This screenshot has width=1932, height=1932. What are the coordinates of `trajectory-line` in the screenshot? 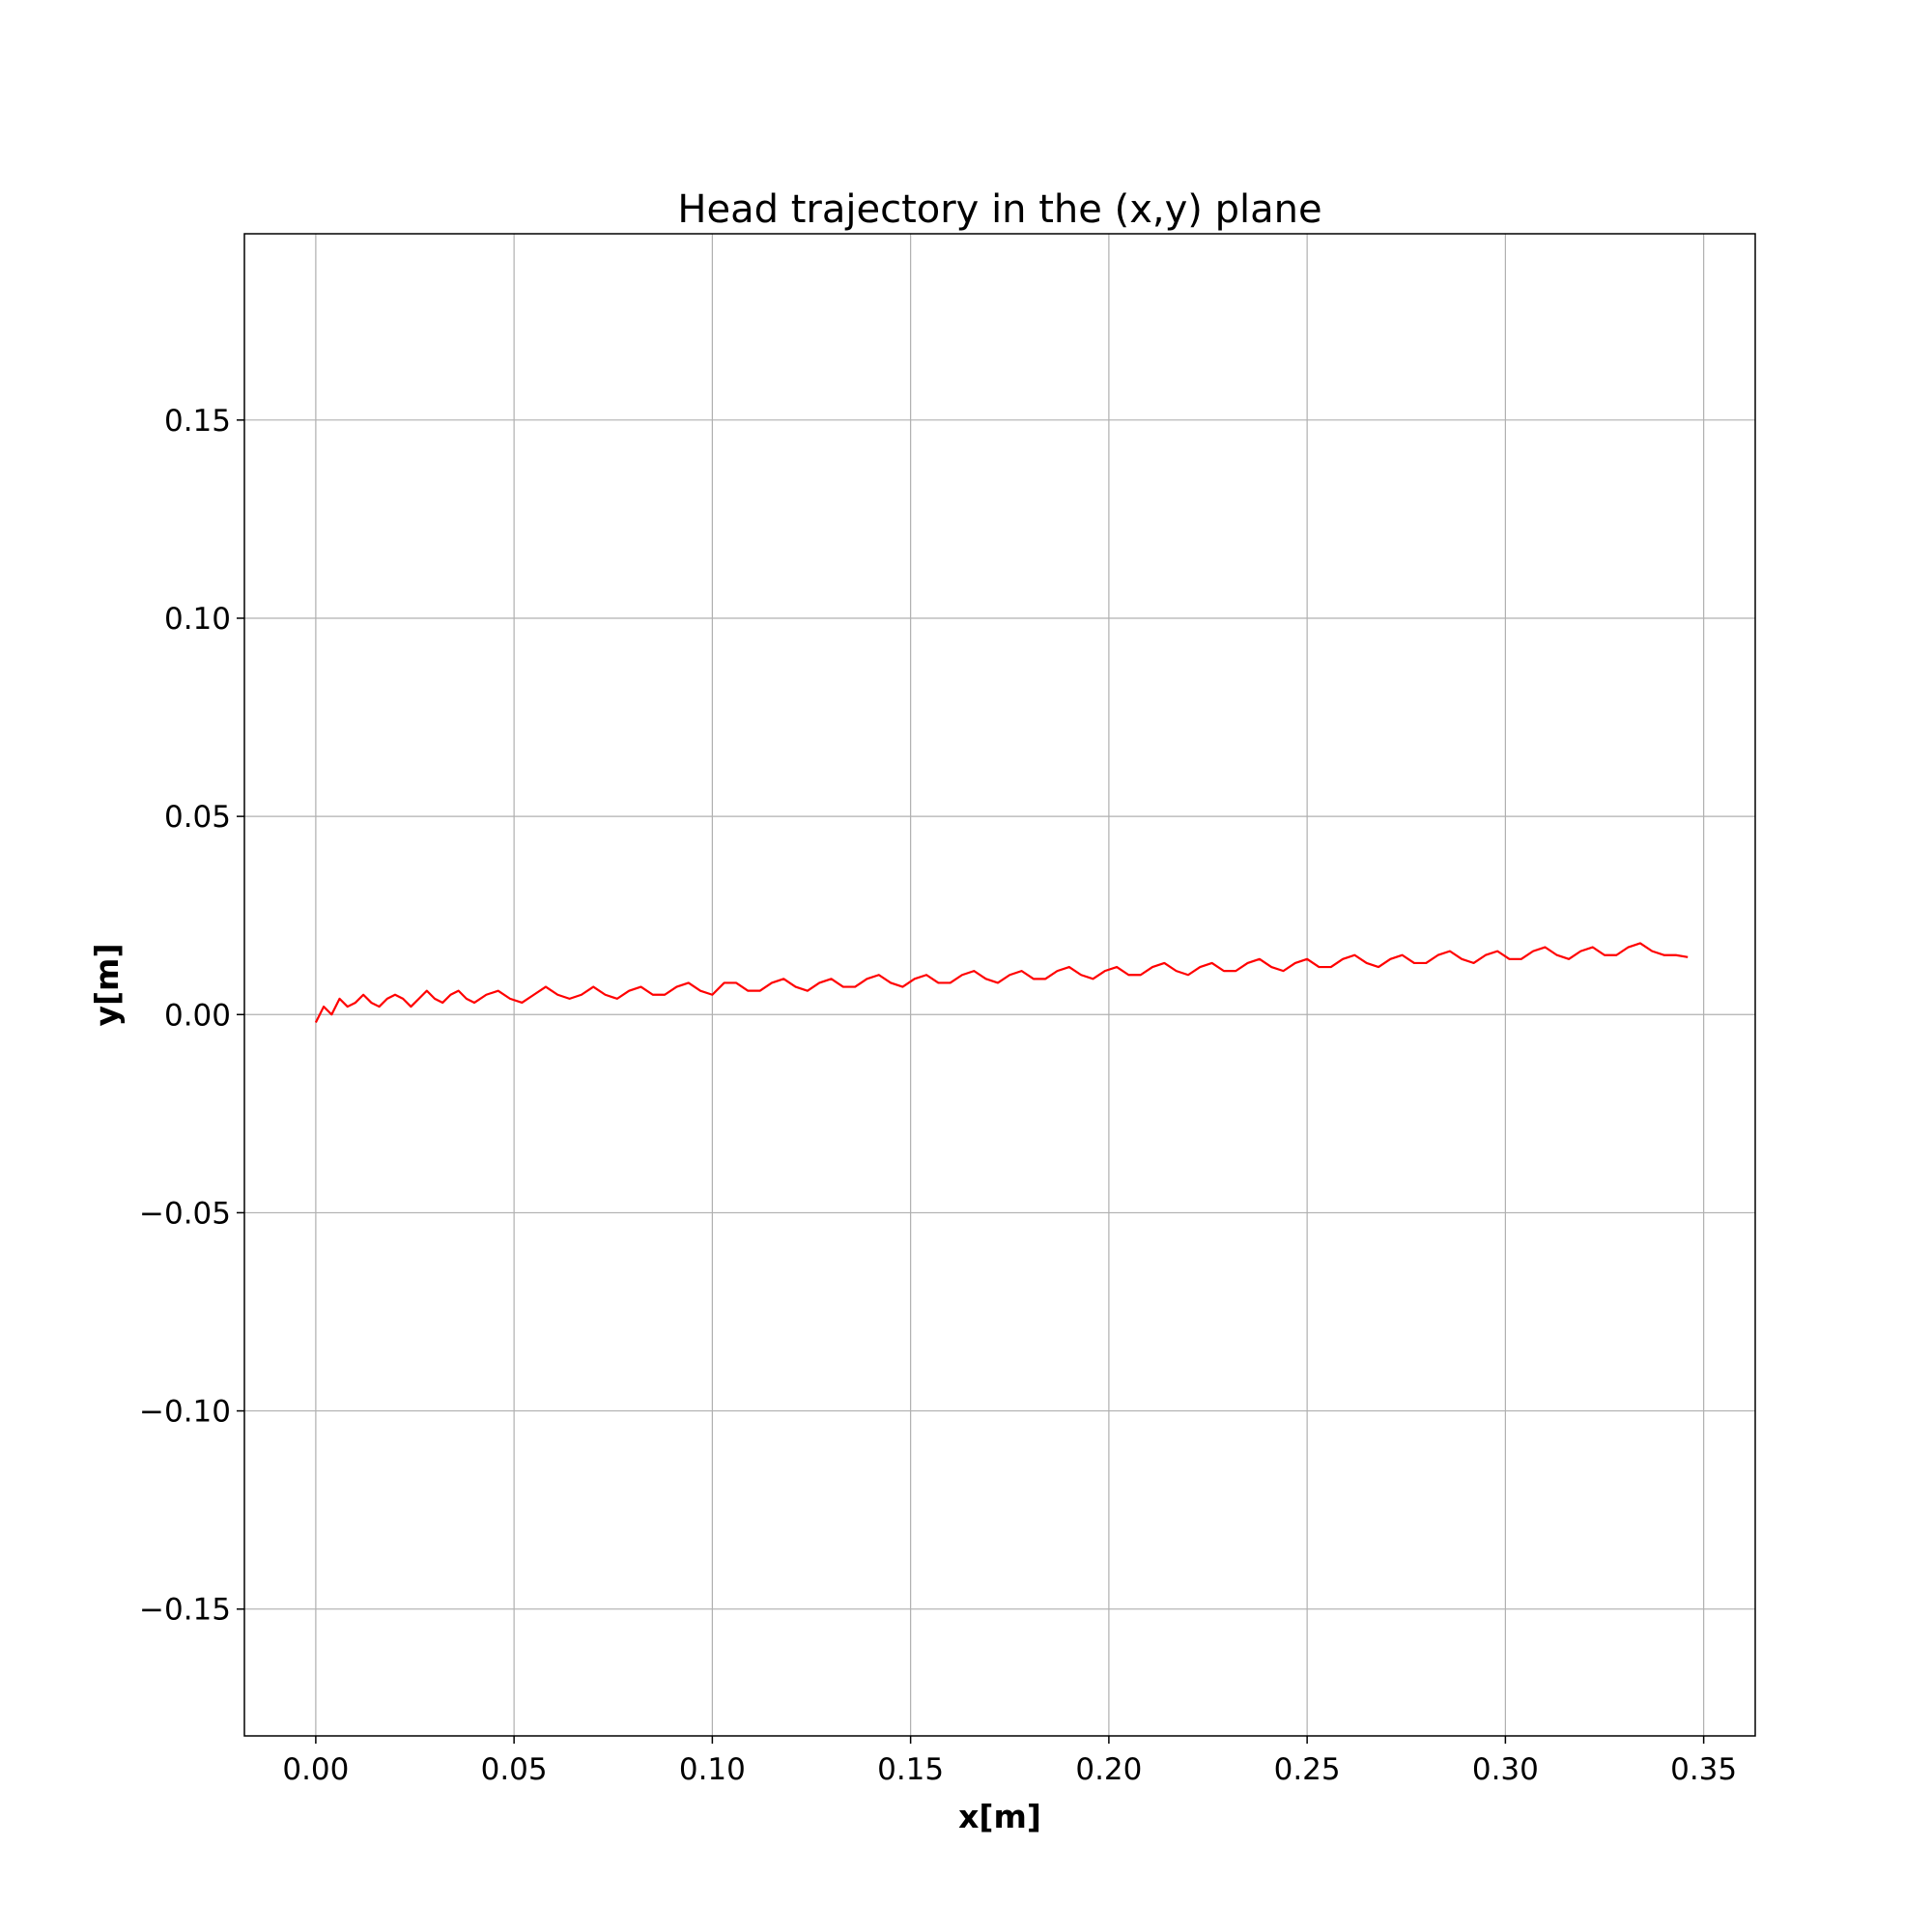 It's located at (1002, 982).